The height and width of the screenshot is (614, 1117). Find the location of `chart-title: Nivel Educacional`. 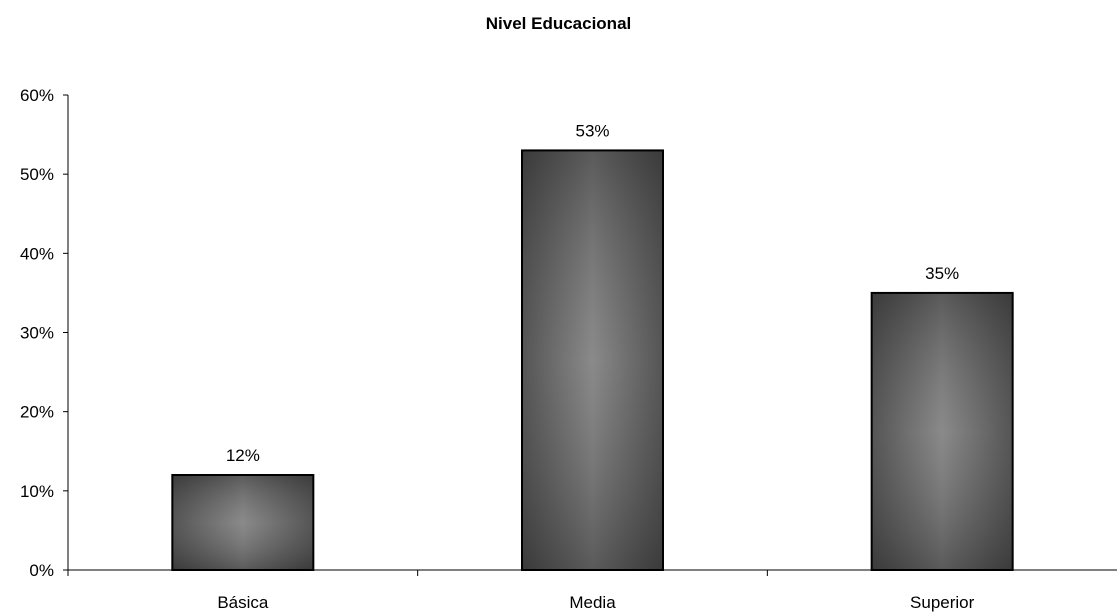

chart-title: Nivel Educacional is located at coordinates (558, 23).